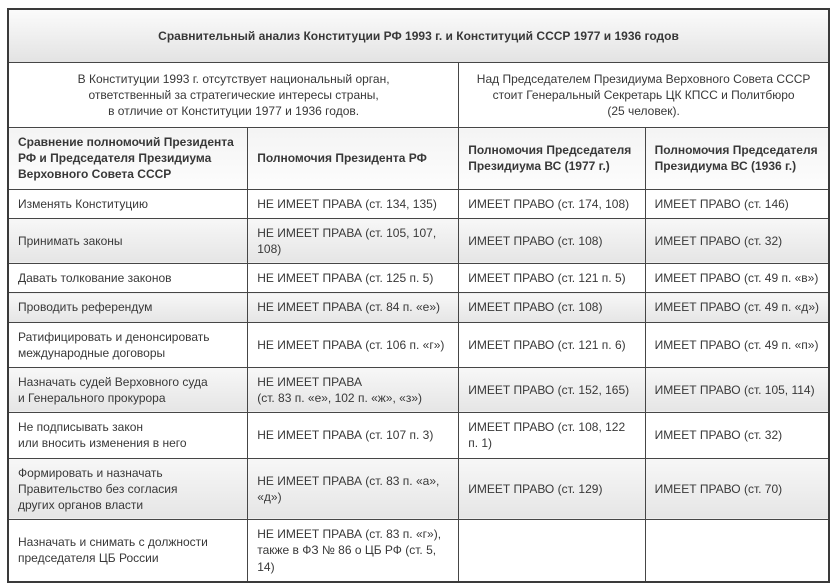 Image resolution: width=837 pixels, height=583 pixels. Describe the element at coordinates (737, 278) in the screenshot. I see `table-cell: ИМЕЕТ ПРАВО (ст. 49 п. «в»)` at that location.